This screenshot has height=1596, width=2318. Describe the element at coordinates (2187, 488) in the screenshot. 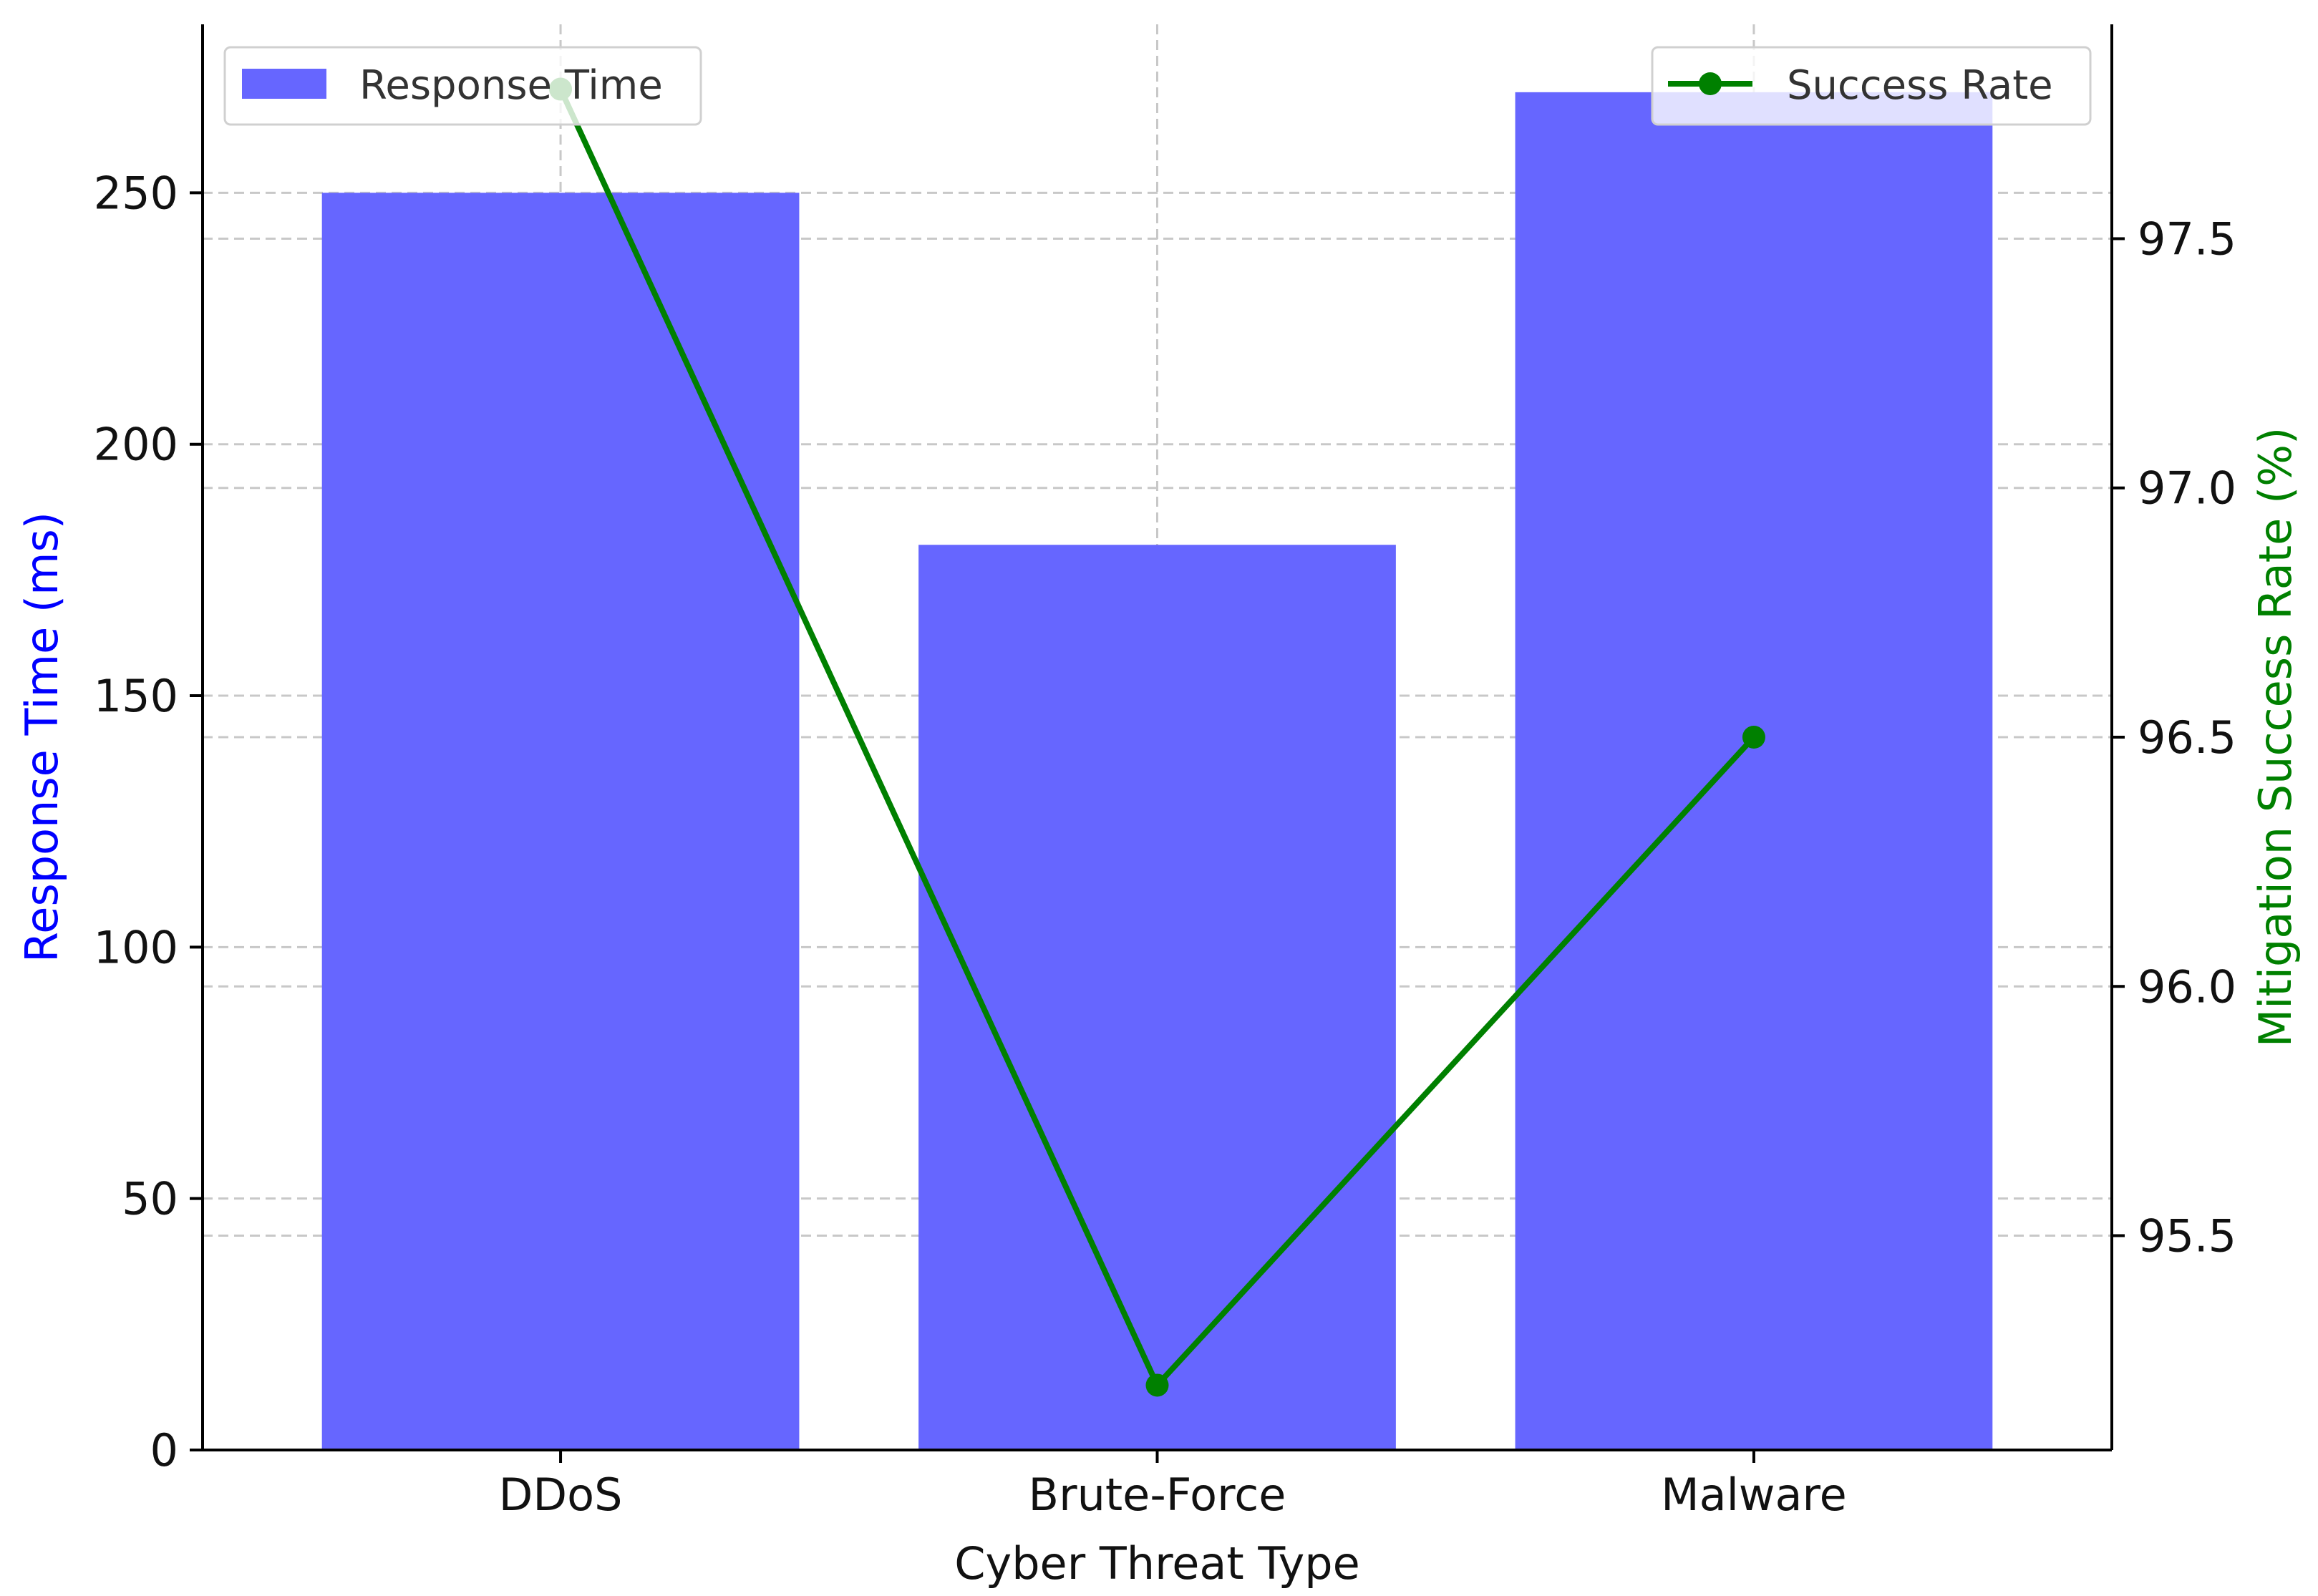

I see `y-right-tick-label: 97.0` at that location.